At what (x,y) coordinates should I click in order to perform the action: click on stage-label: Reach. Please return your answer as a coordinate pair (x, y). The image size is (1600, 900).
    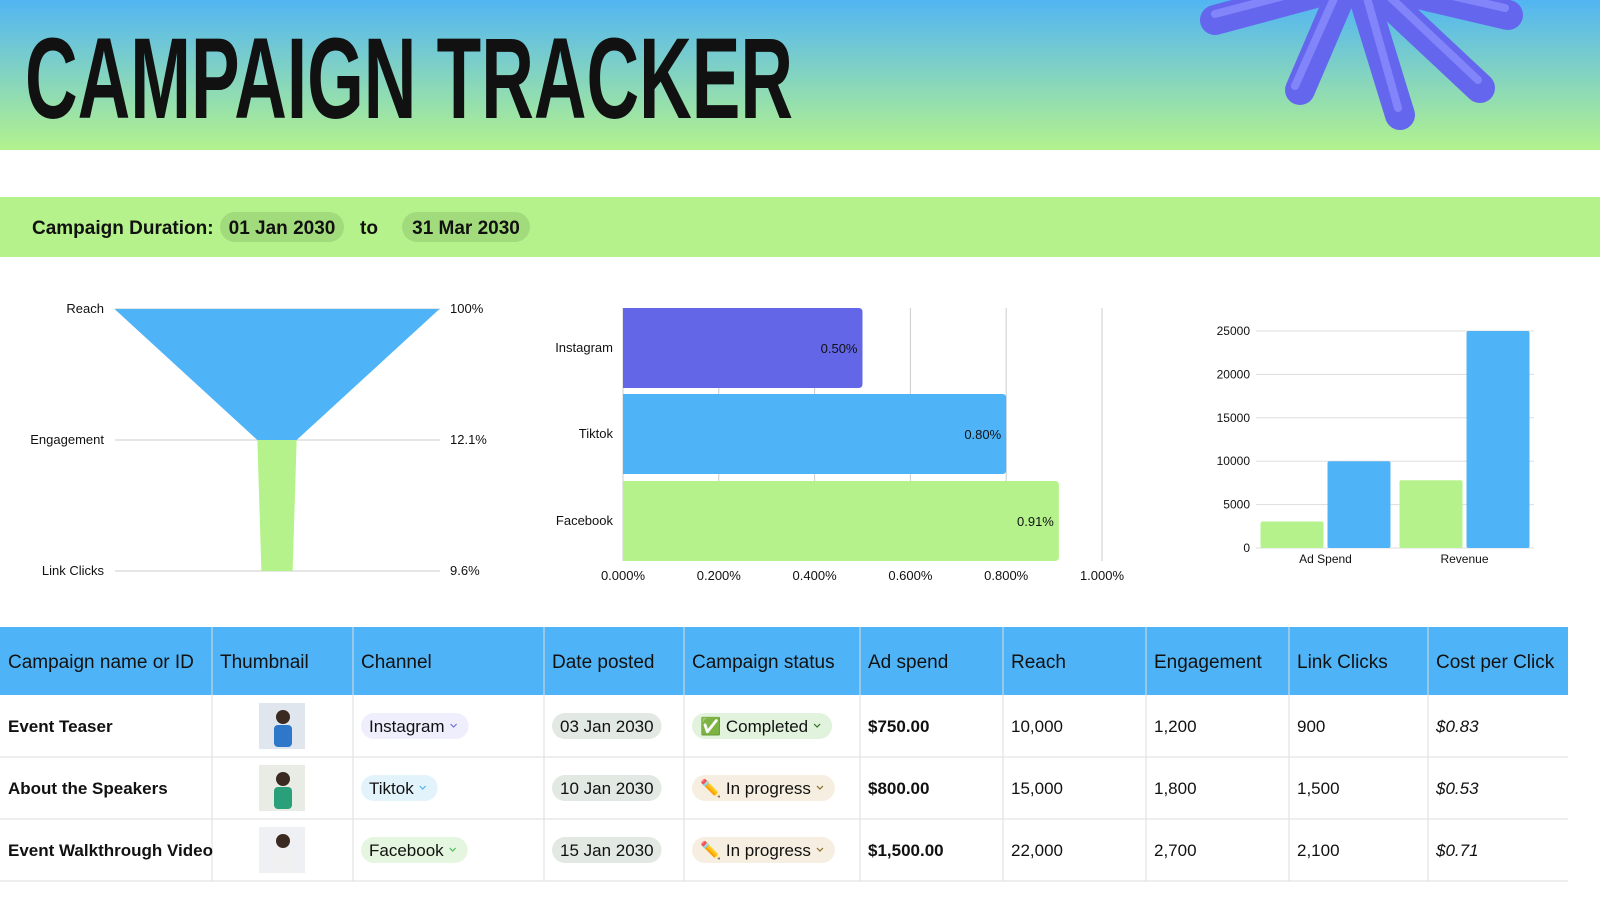
    Looking at the image, I should click on (85, 308).